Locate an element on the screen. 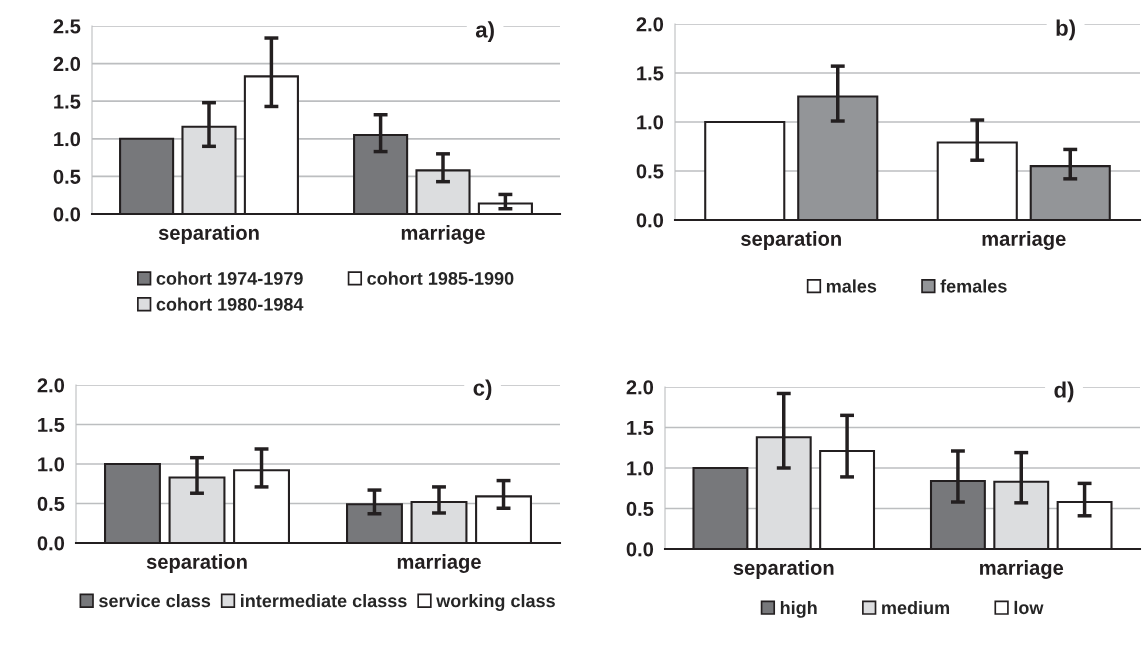 The height and width of the screenshot is (647, 1145). legend-label: service class is located at coordinates (155, 601).